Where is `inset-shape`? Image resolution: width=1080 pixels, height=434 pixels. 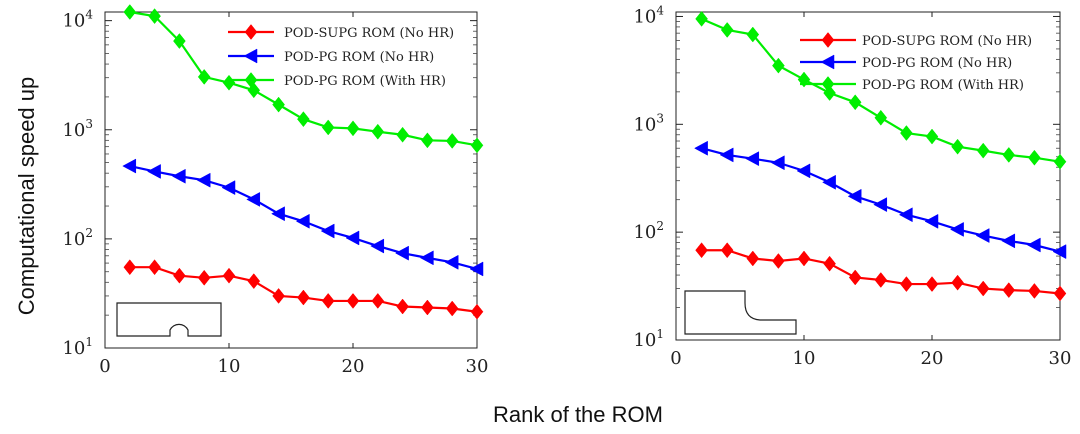 inset-shape is located at coordinates (740, 312).